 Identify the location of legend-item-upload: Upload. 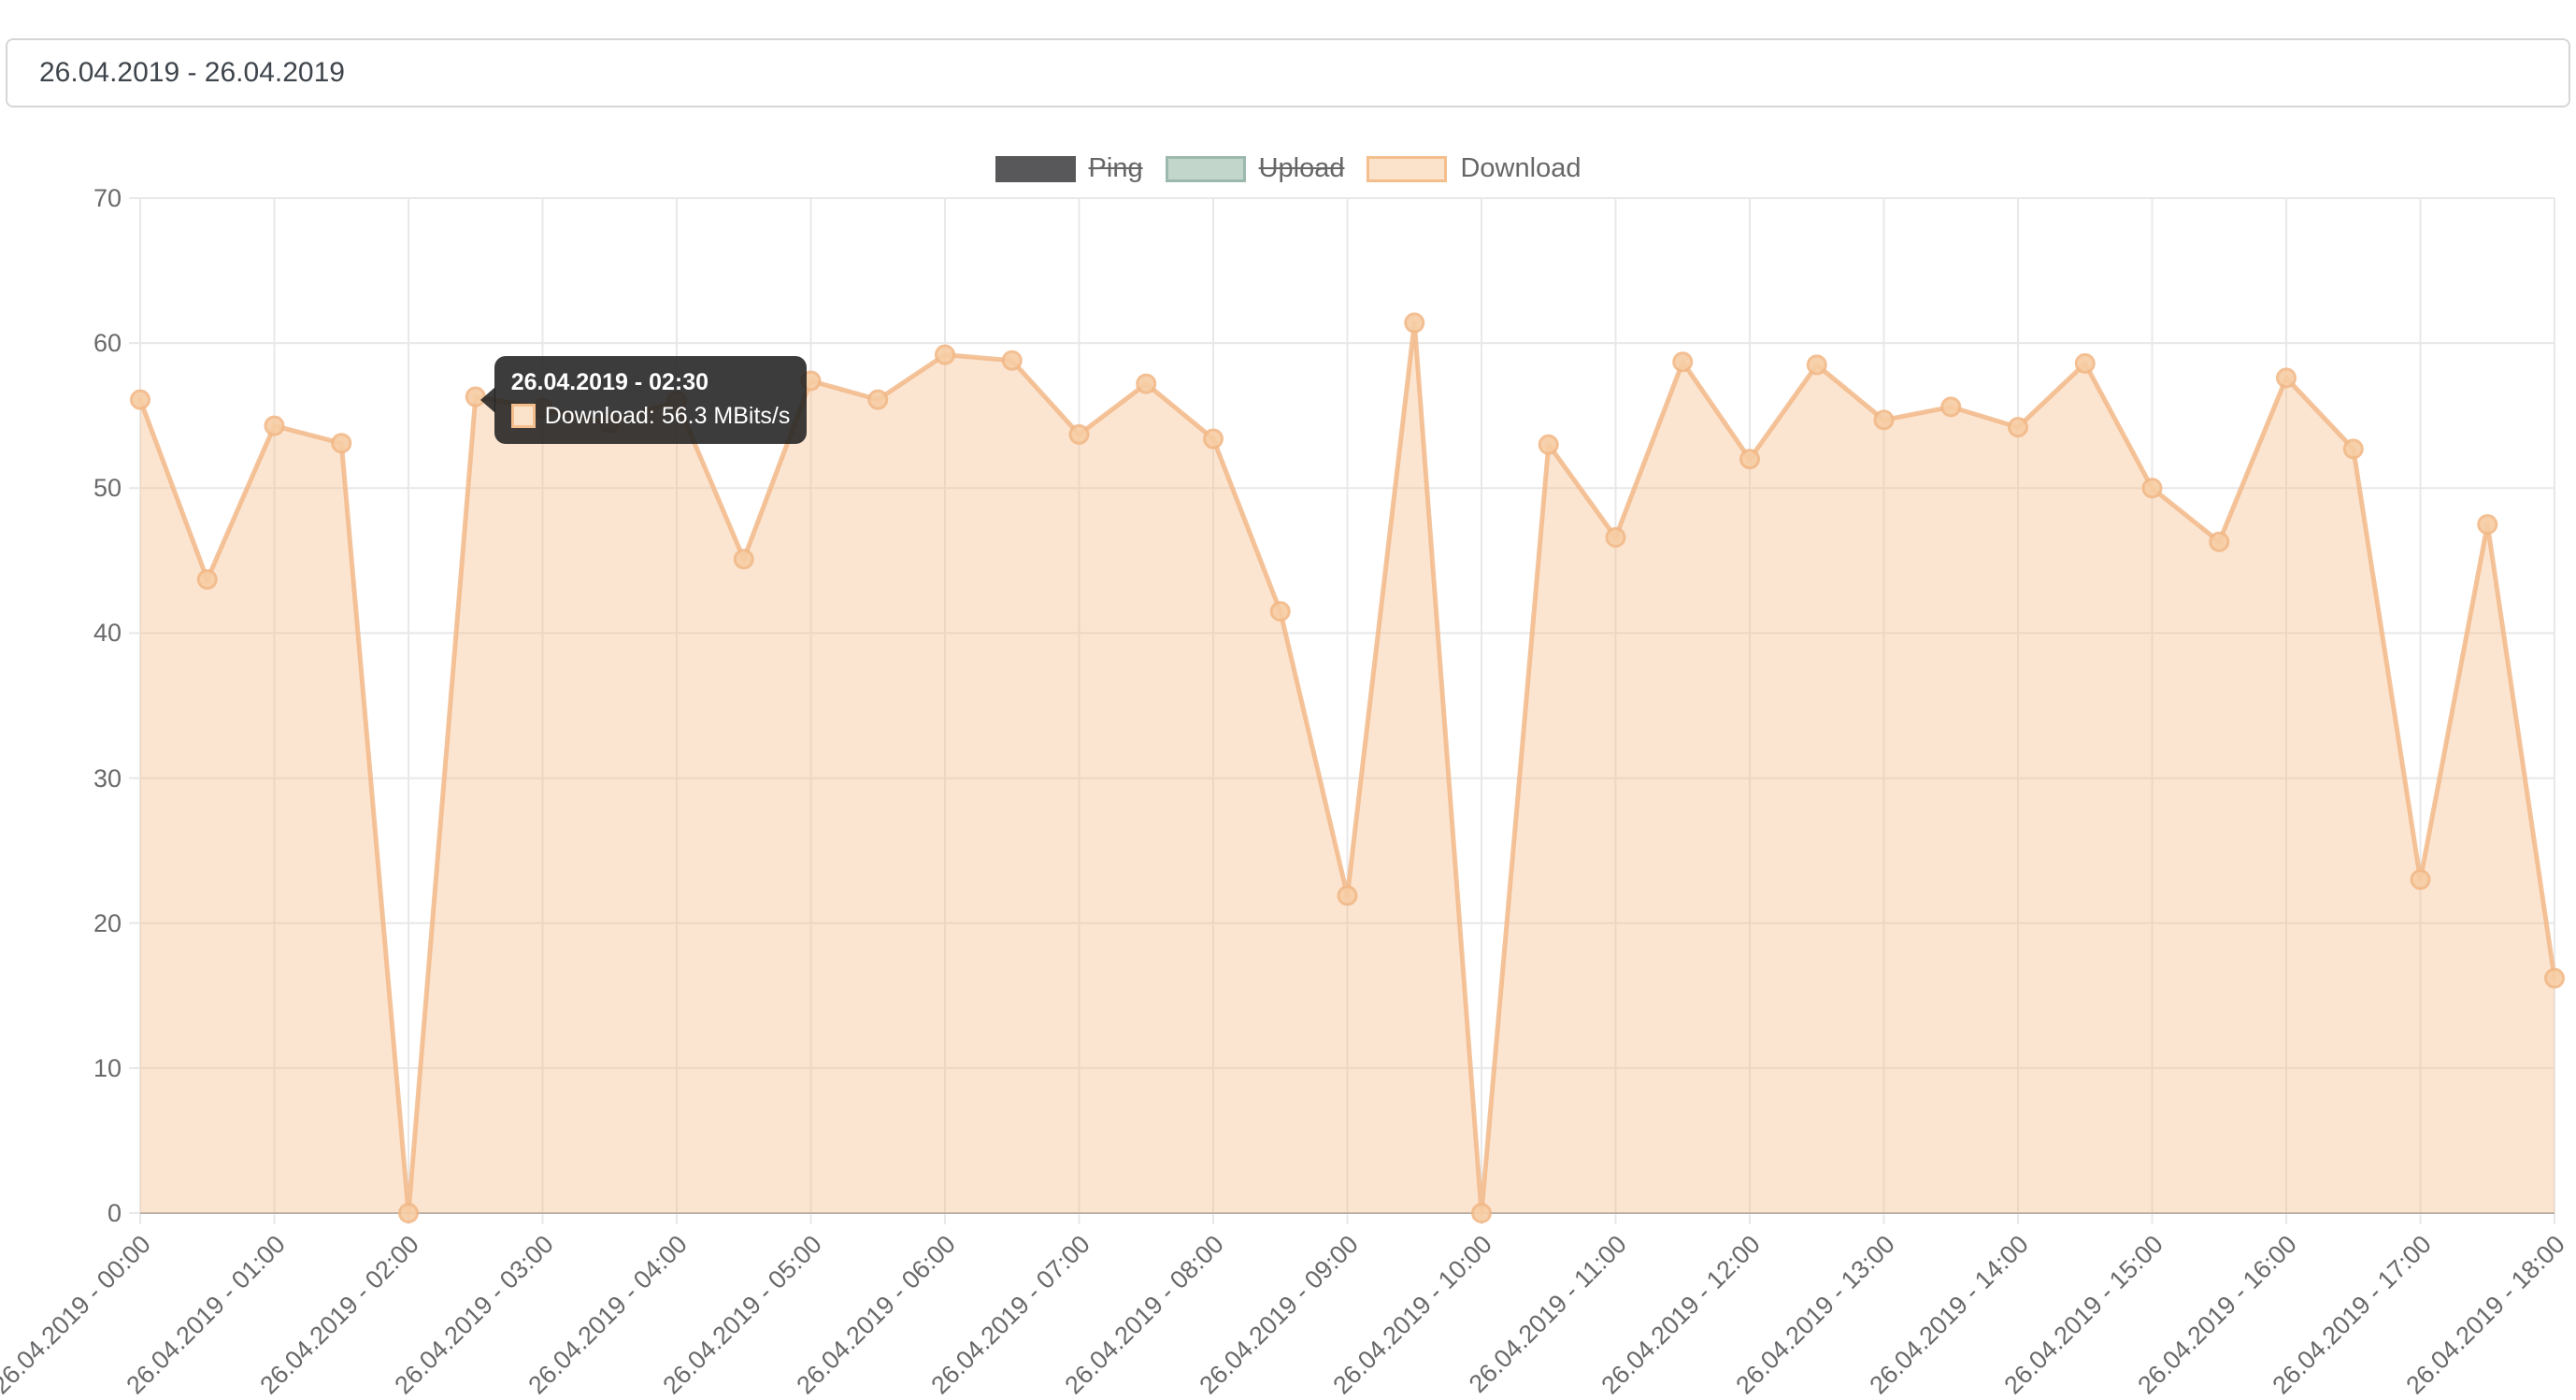
(1255, 168).